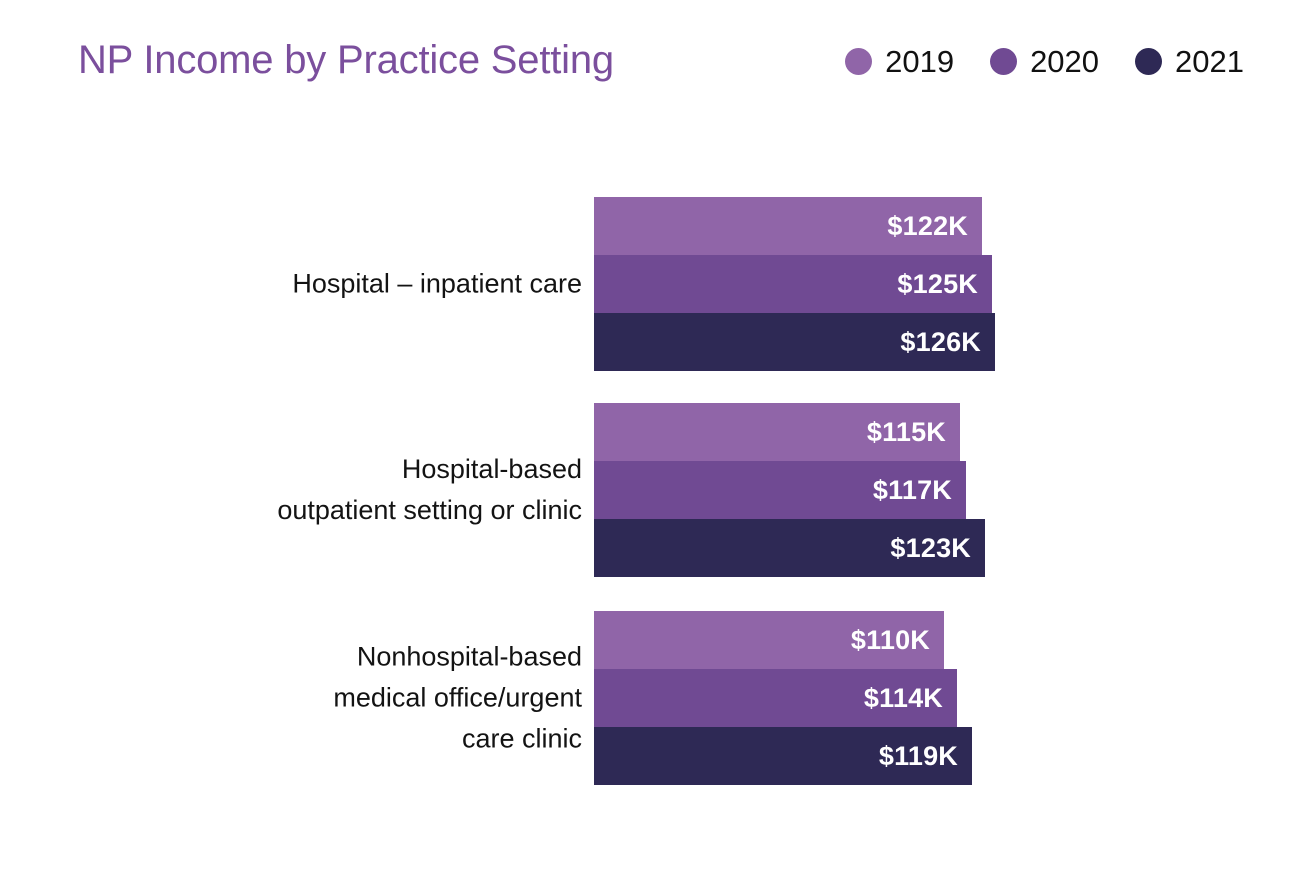  What do you see at coordinates (783, 756) in the screenshot?
I see `bar-2021: $119K` at bounding box center [783, 756].